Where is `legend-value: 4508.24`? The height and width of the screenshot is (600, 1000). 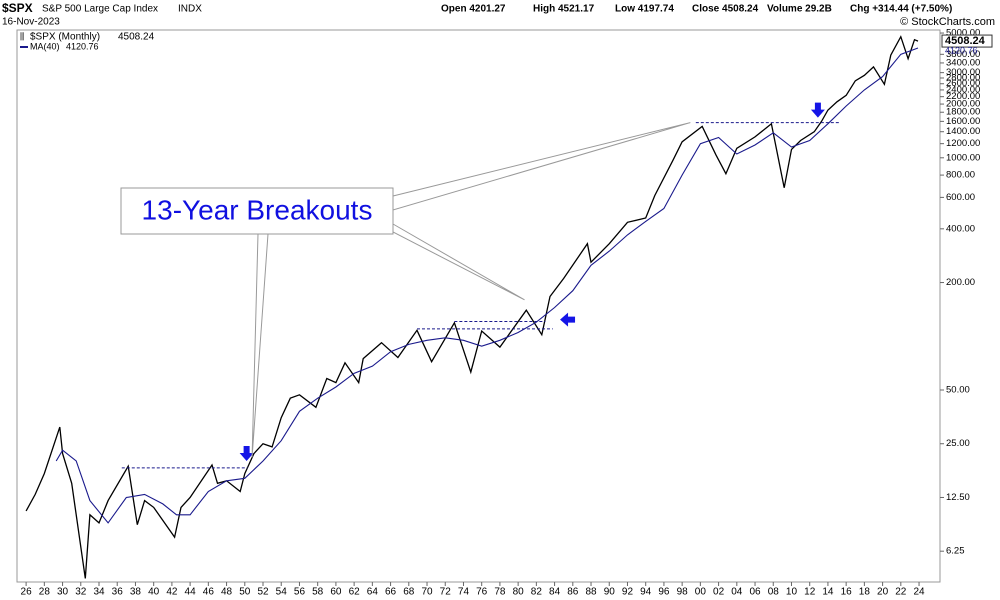 legend-value: 4508.24 is located at coordinates (136, 37).